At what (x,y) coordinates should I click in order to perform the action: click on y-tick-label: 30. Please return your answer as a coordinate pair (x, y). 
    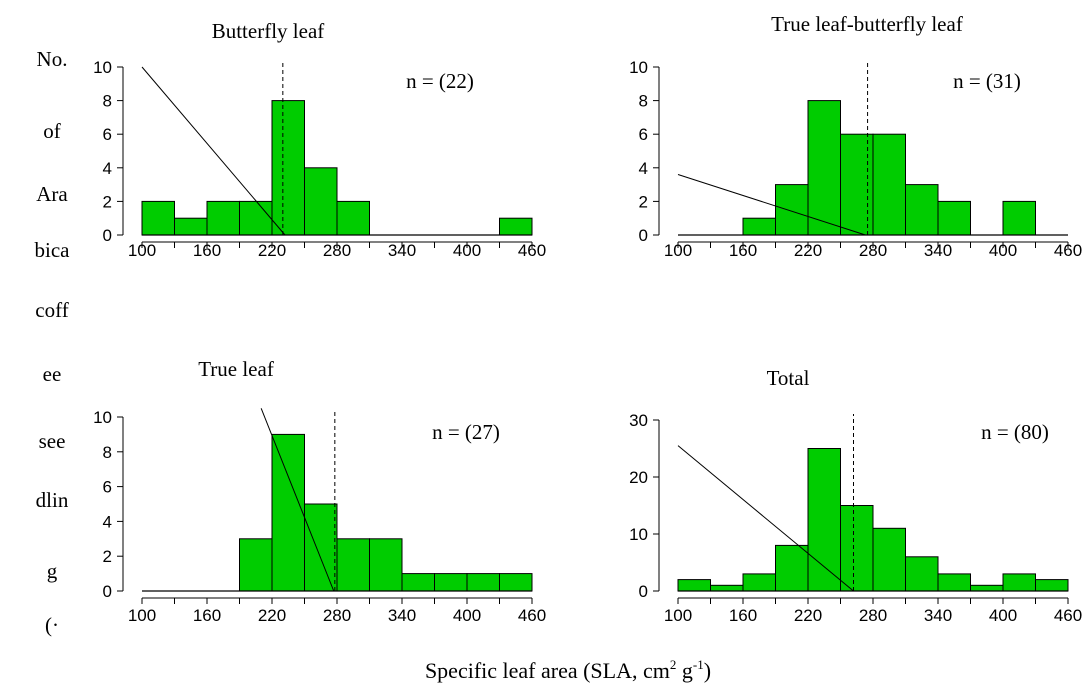
    Looking at the image, I should click on (638, 420).